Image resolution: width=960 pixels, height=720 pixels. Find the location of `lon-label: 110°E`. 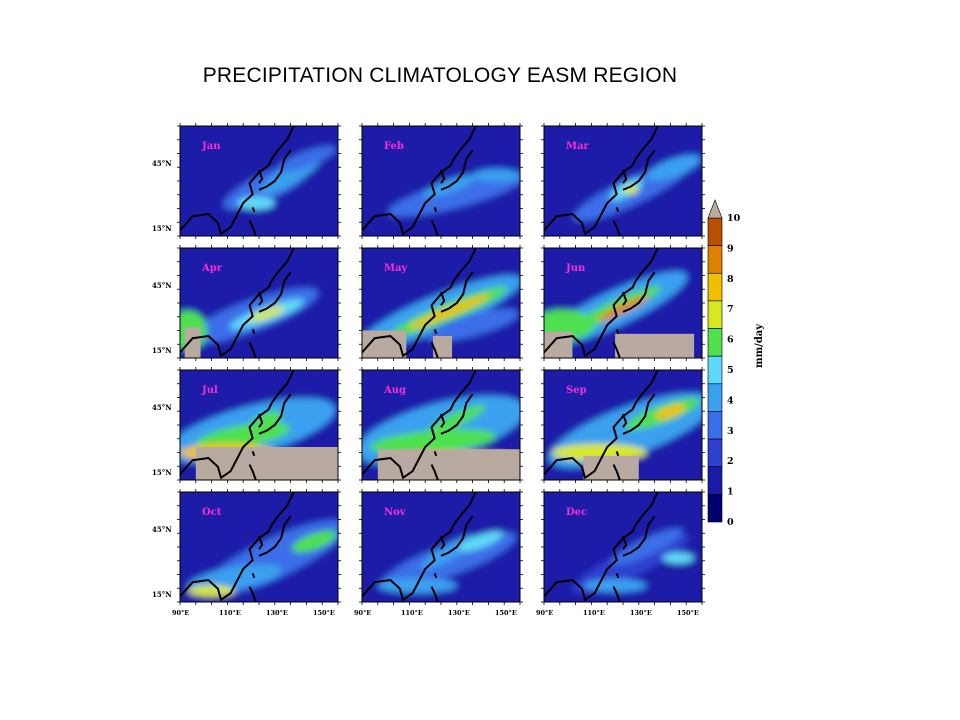

lon-label: 110°E is located at coordinates (230, 613).